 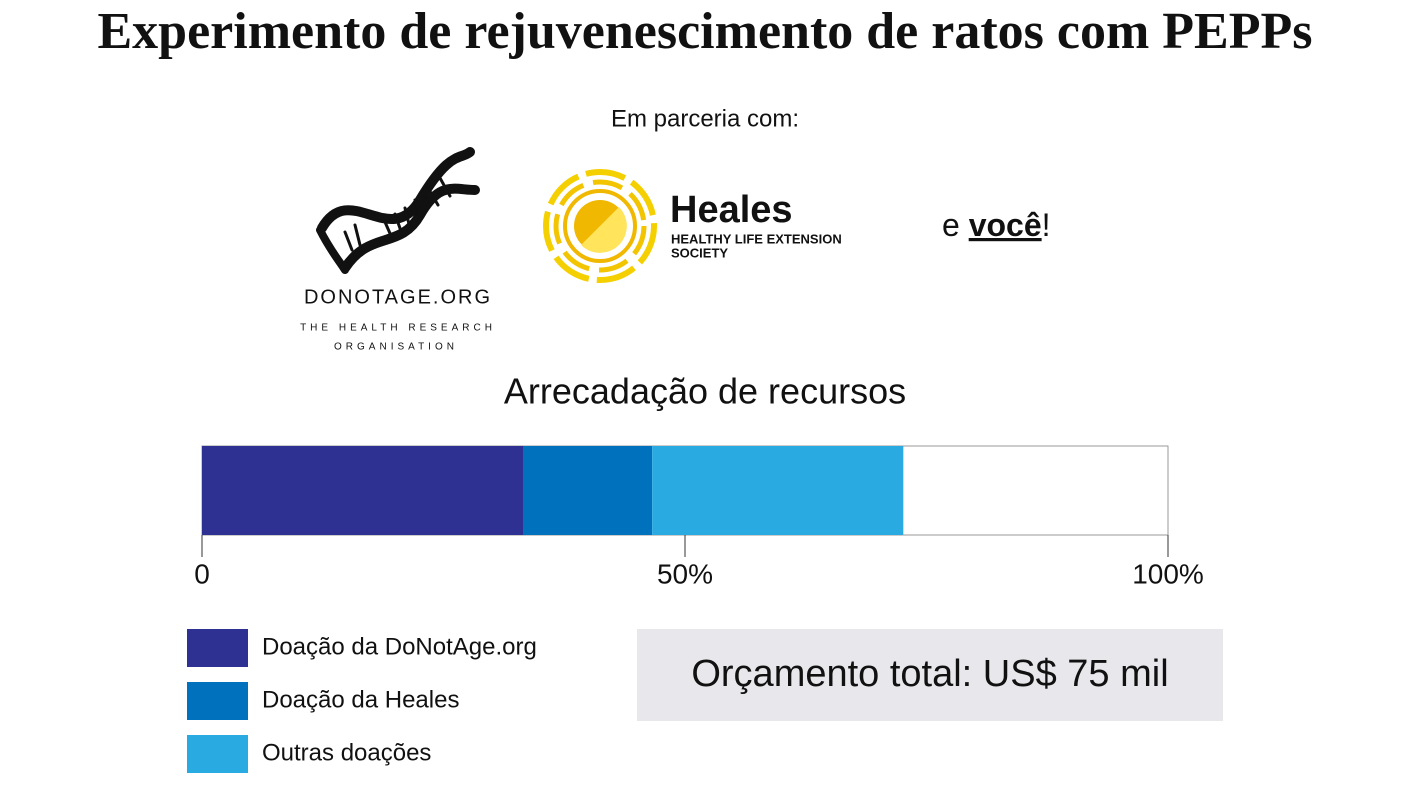 What do you see at coordinates (705, 118) in the screenshot?
I see `partners-intro: Em parceria com:` at bounding box center [705, 118].